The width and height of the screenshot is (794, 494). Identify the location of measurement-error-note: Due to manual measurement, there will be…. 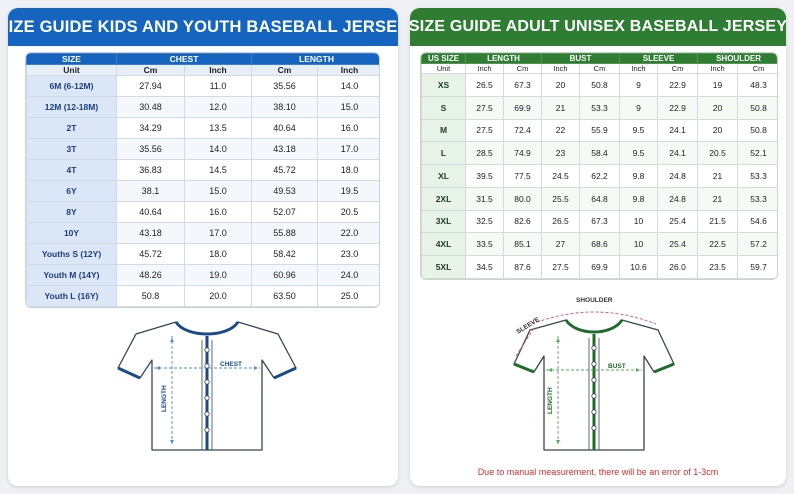
(598, 472).